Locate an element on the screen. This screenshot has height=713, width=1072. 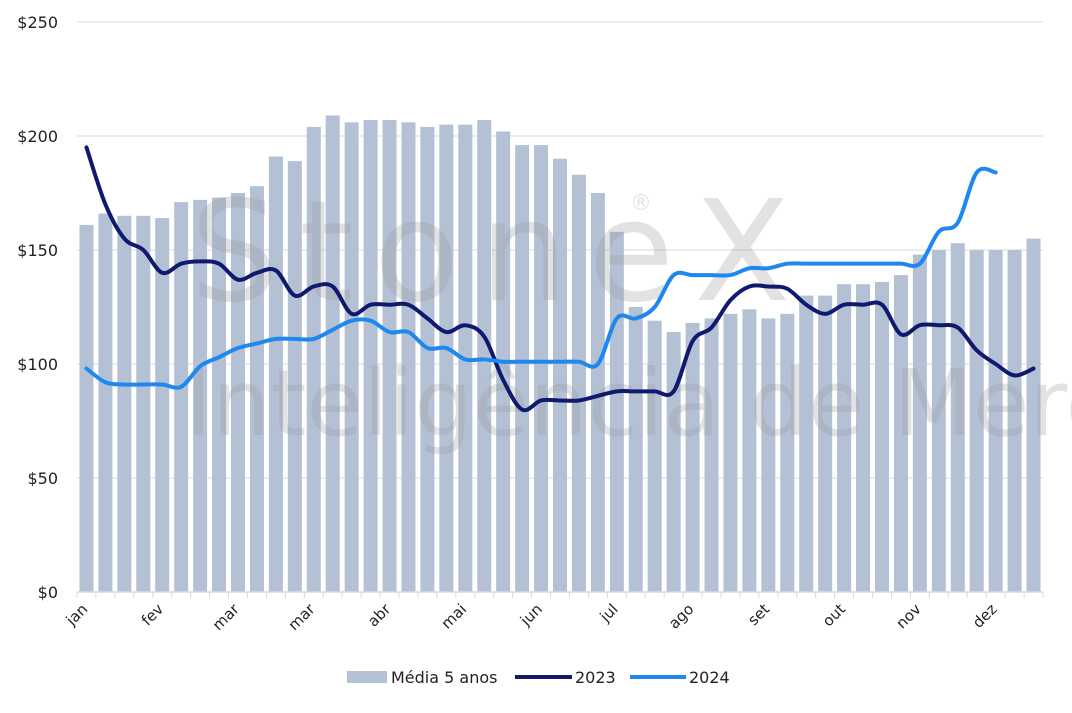
x-tick-label: jun is located at coordinates (531, 615).